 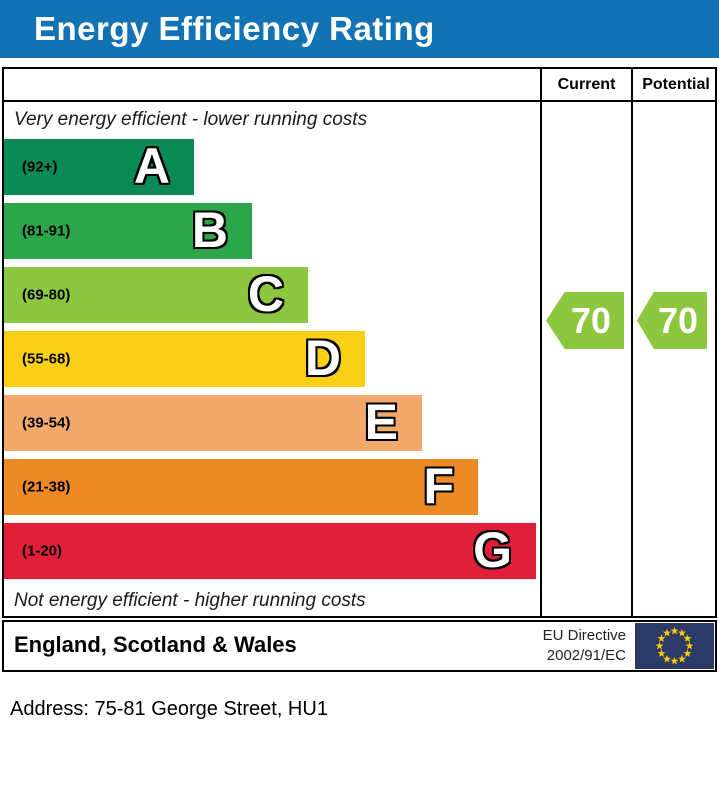 What do you see at coordinates (584, 645) in the screenshot?
I see `eu-directive-label: EU Directive 2002/91/EC` at bounding box center [584, 645].